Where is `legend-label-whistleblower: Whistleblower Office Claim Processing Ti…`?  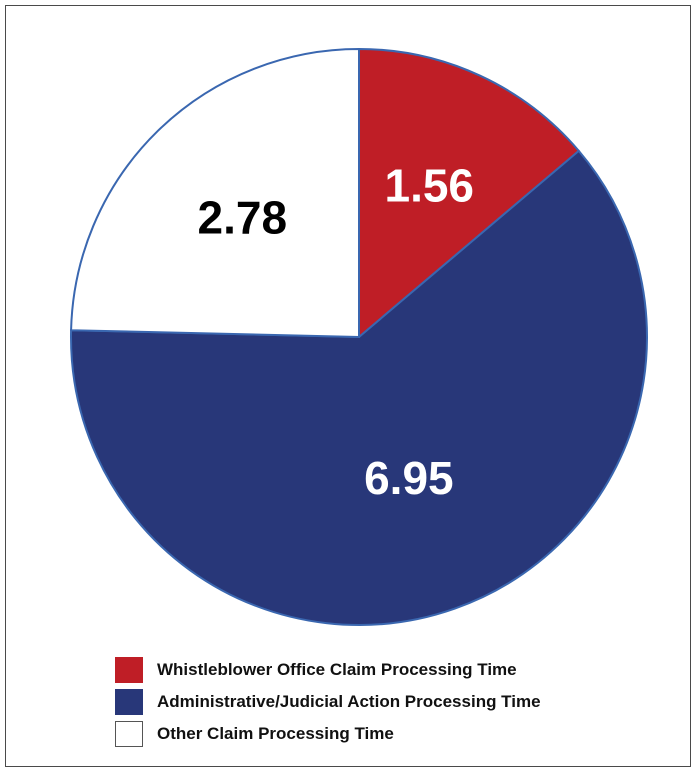
legend-label-whistleblower: Whistleblower Office Claim Processing Ti… is located at coordinates (337, 669).